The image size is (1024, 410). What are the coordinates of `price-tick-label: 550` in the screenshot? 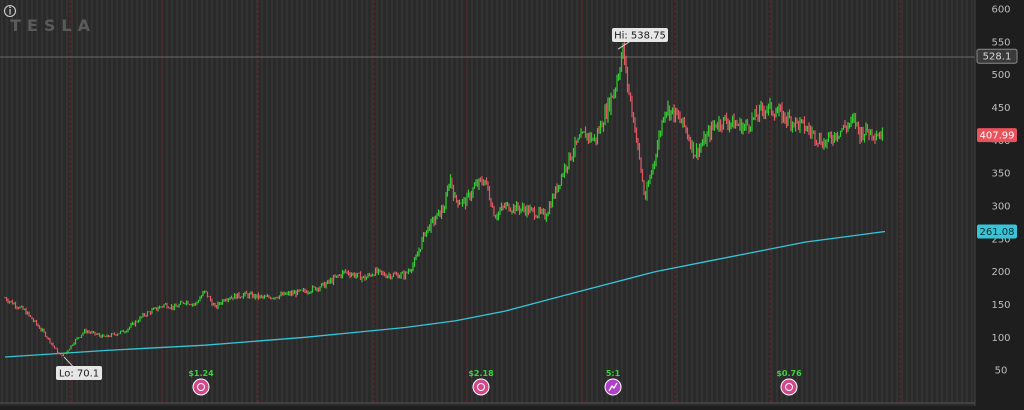 It's located at (1000, 42).